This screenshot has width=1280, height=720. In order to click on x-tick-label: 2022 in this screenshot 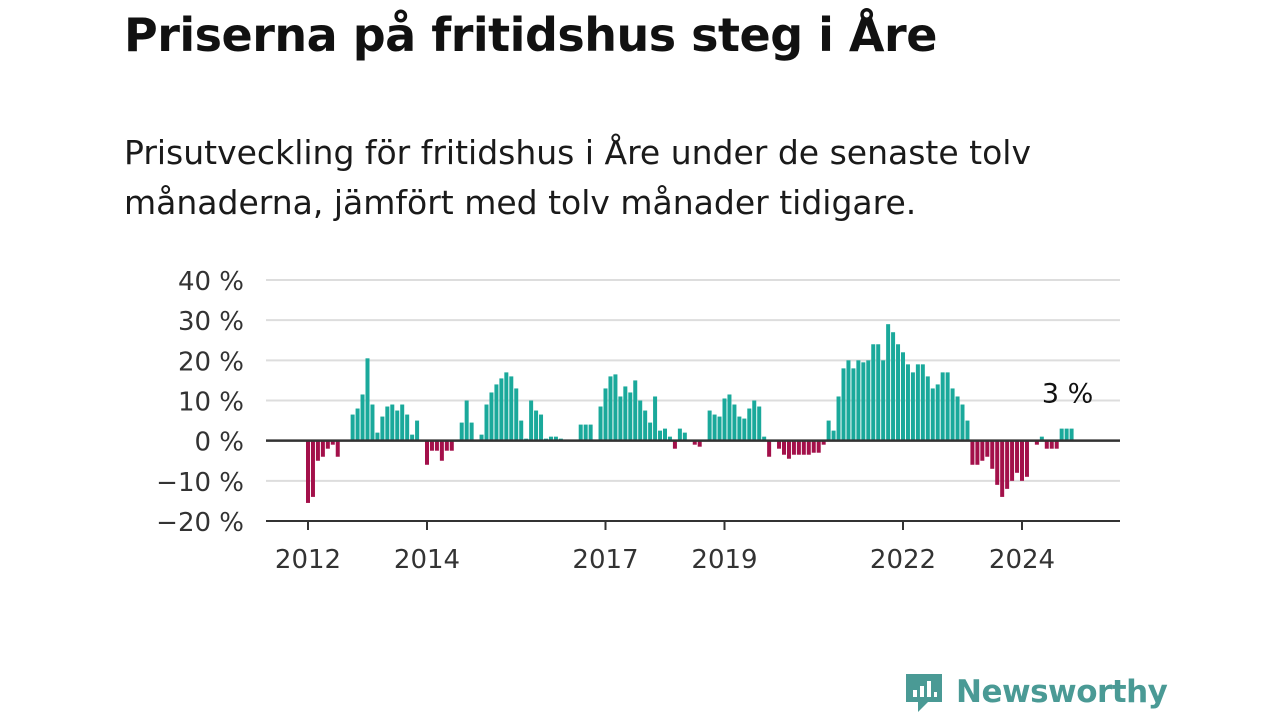, I will do `click(903, 560)`.